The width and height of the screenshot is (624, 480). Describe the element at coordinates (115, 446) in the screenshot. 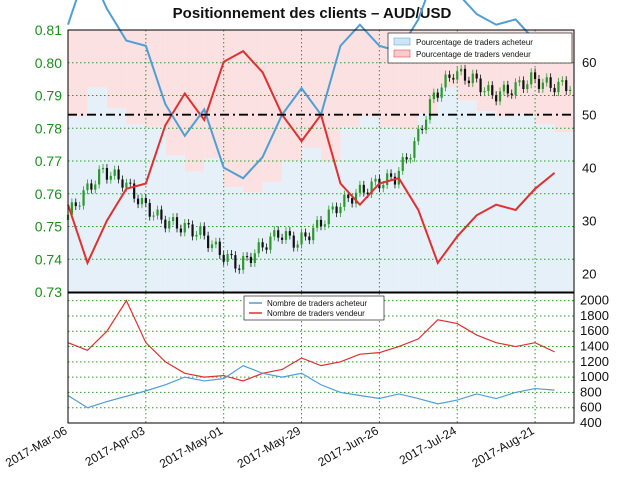

I see `x-tick-label: 2017-Apr-03` at that location.